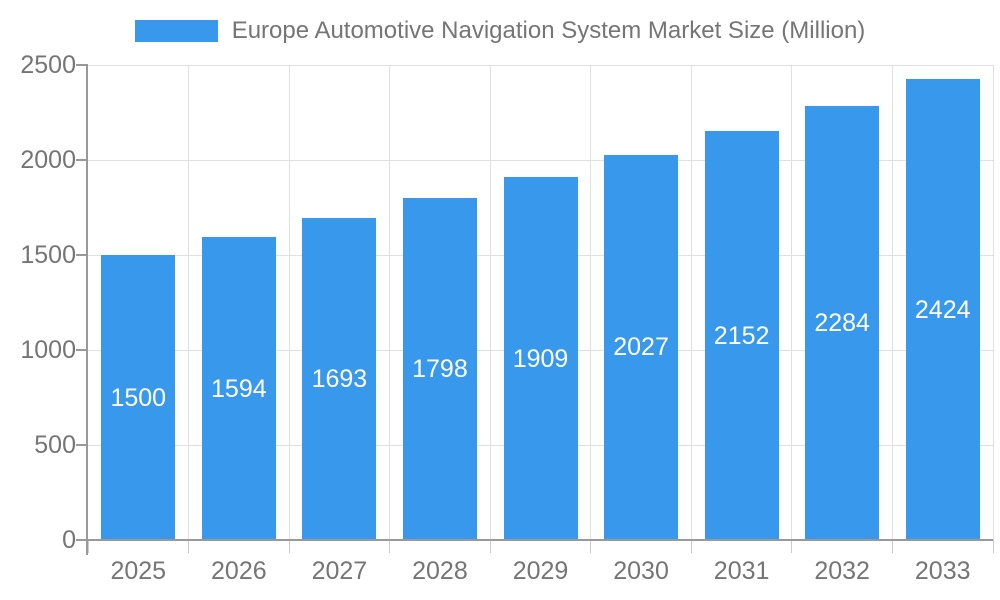 This screenshot has width=1000, height=600. Describe the element at coordinates (540, 571) in the screenshot. I see `x-tick-label: 2029` at that location.